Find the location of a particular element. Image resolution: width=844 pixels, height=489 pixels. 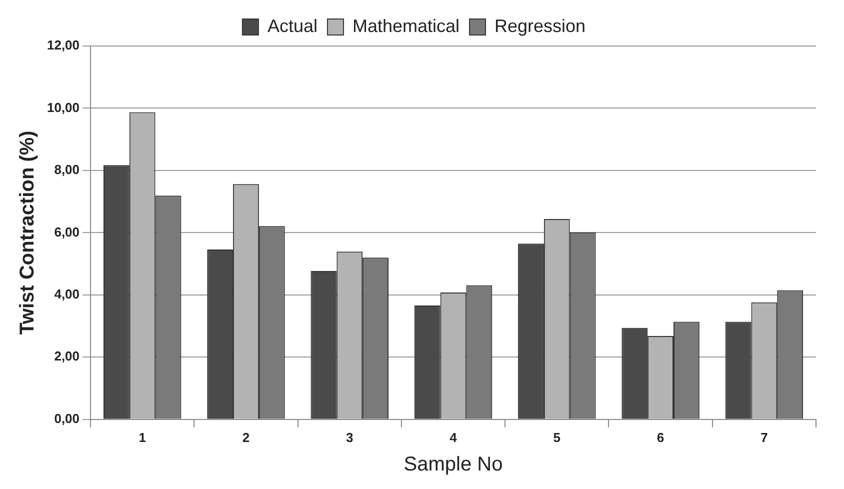

x-tick-label: 2 is located at coordinates (246, 437).